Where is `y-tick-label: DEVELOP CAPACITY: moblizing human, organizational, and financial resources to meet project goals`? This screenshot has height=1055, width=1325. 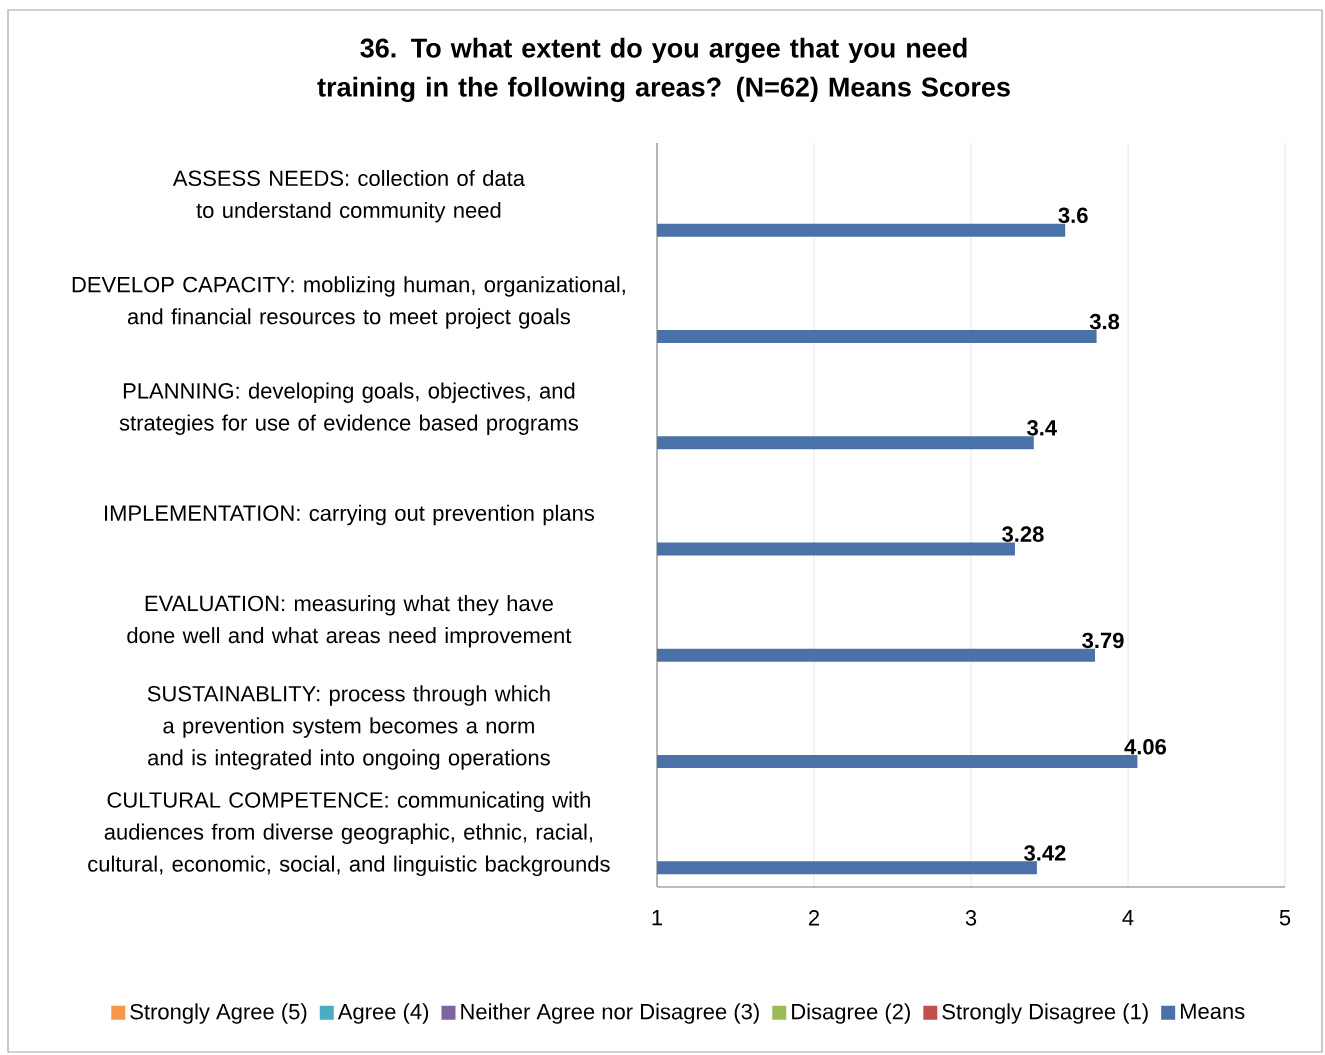
y-tick-label: DEVELOP CAPACITY: moblizing human, organizational, and financial resources to meet project goals is located at coordinates (348, 302).